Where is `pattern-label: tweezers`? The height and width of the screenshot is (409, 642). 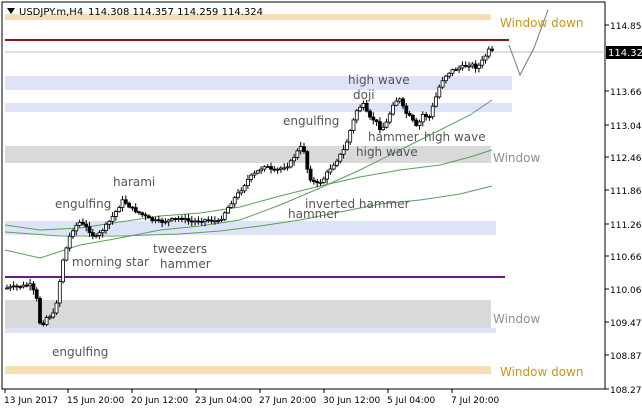
pattern-label: tweezers is located at coordinates (180, 249).